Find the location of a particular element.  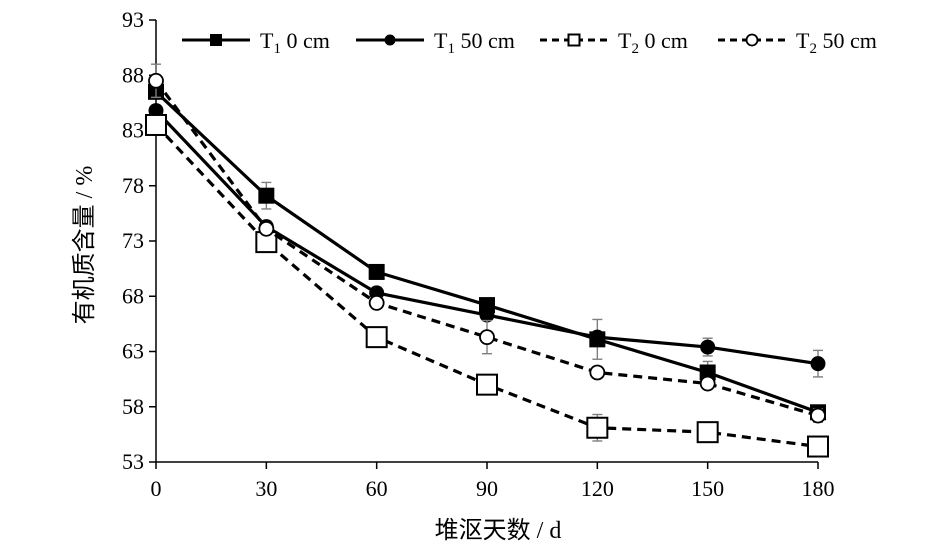

y-tick-label: 63 is located at coordinates (133, 351).